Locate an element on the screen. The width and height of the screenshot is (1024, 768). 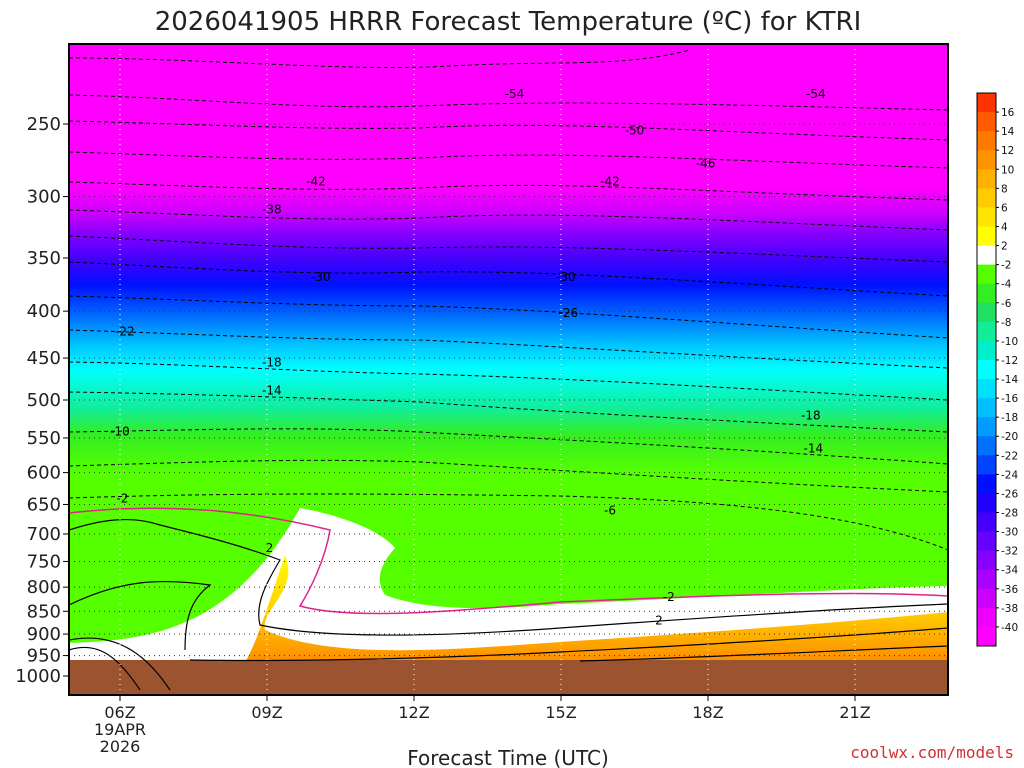
y-tick-label: 900 is located at coordinates (44, 634).